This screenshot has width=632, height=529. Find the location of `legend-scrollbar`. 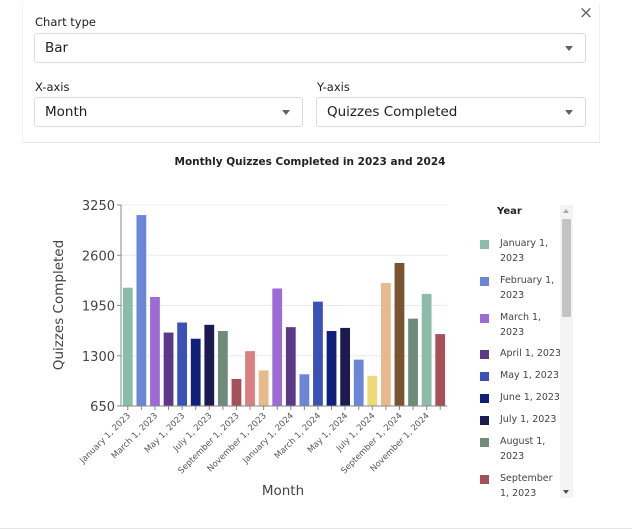

legend-scrollbar is located at coordinates (566, 351).